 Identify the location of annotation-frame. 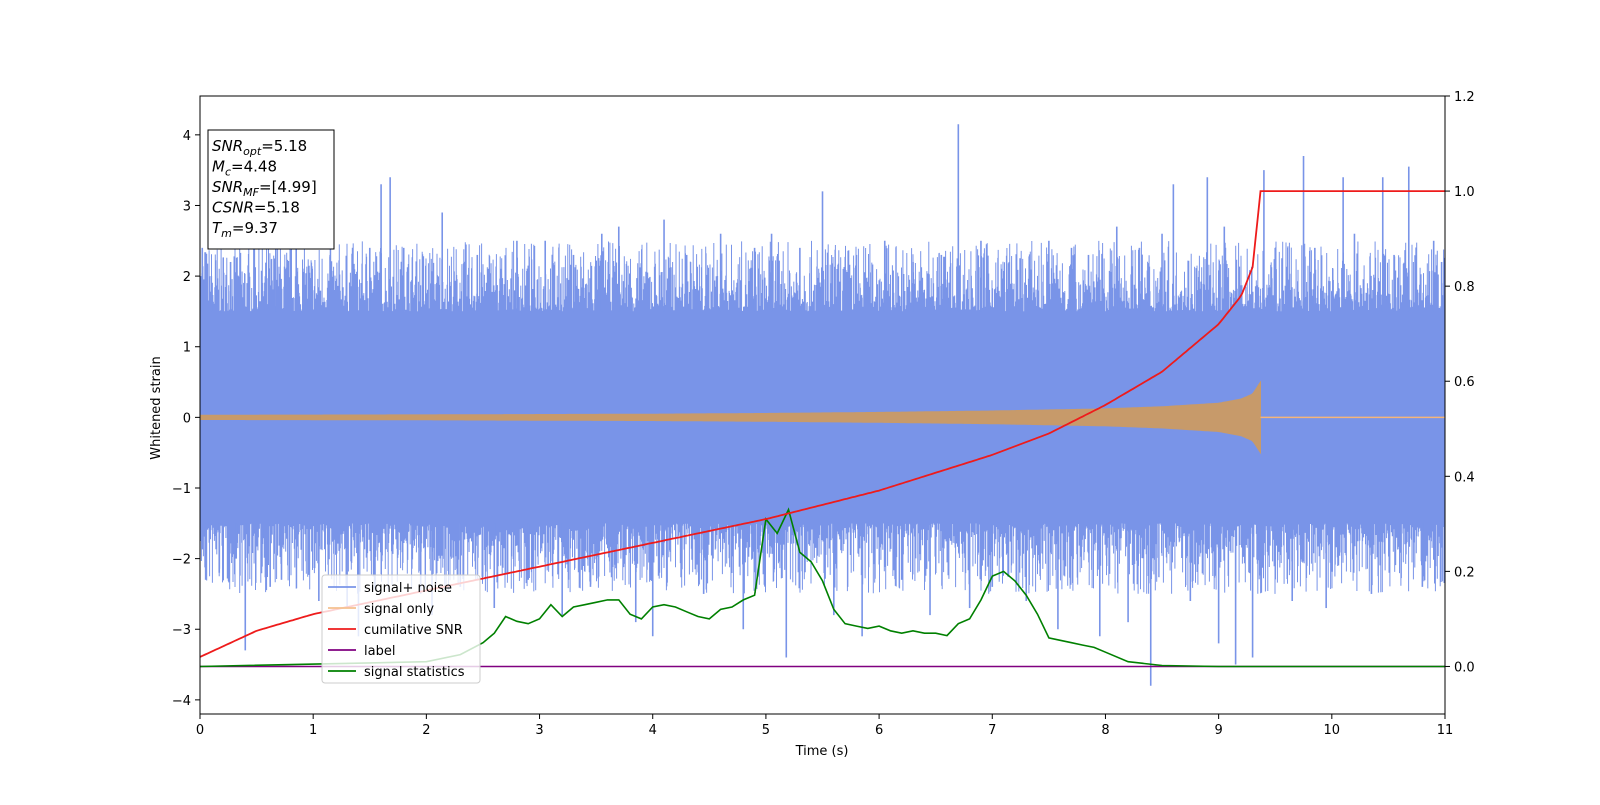
(271, 189).